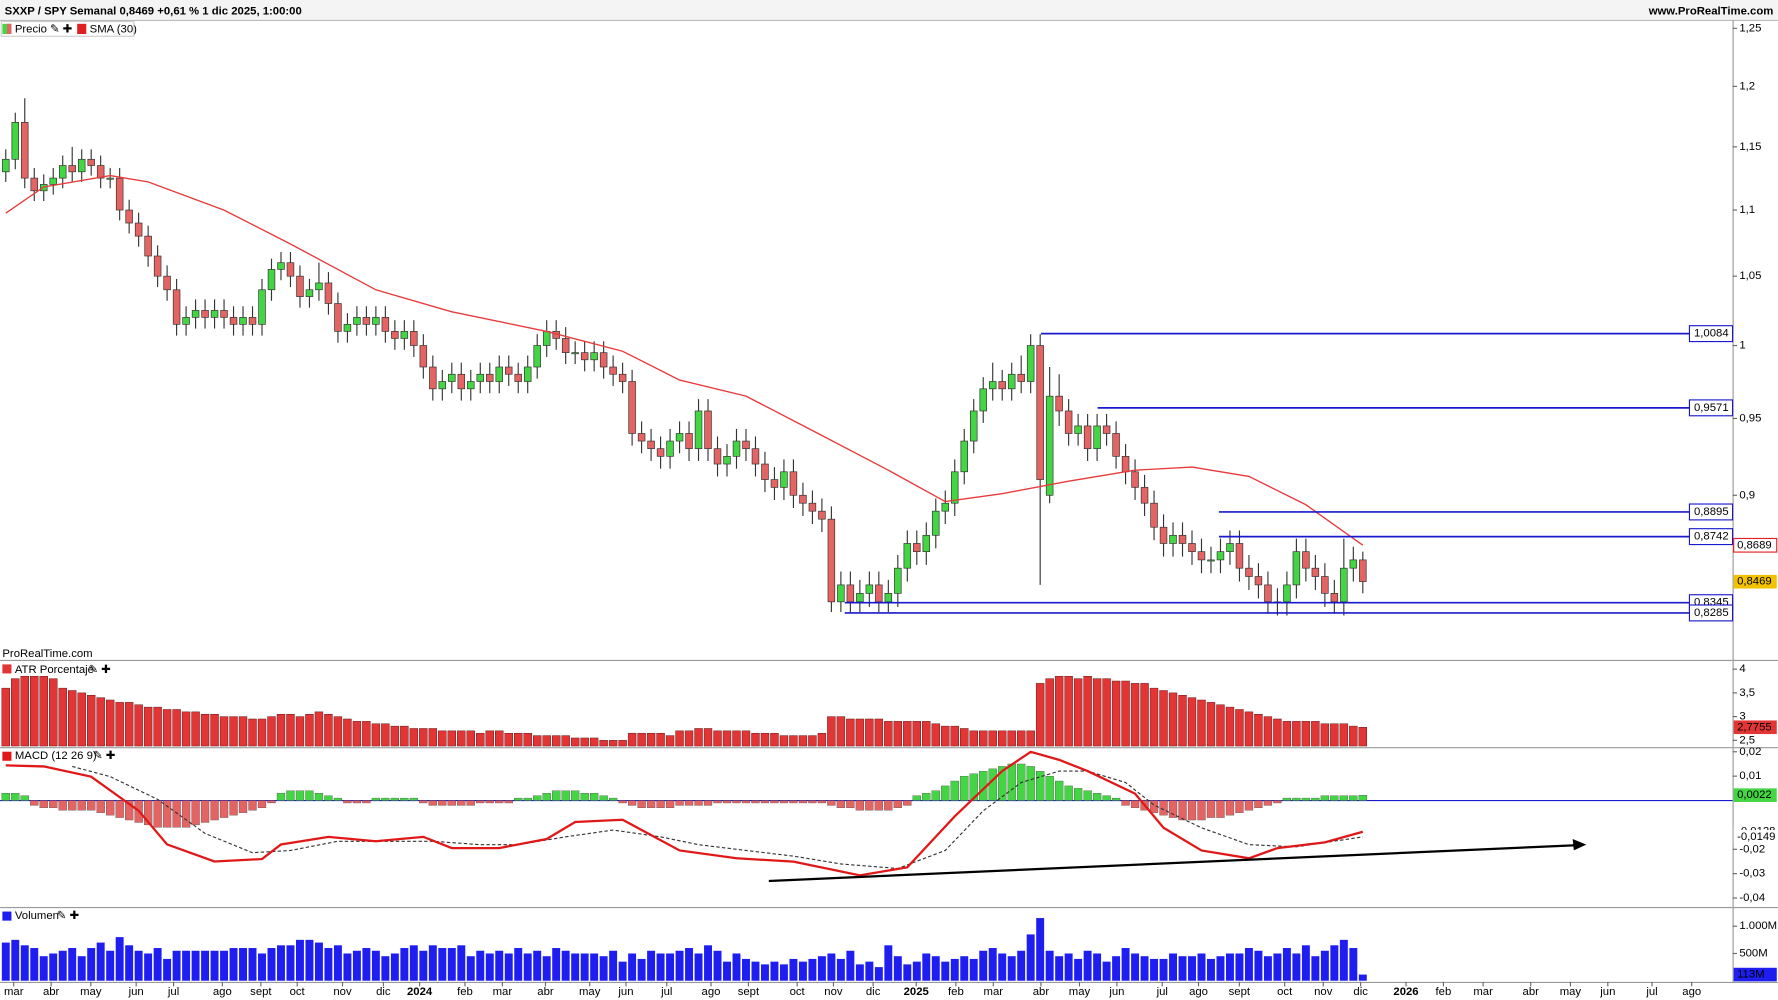  What do you see at coordinates (873, 992) in the screenshot?
I see `x-tick-label: dic` at bounding box center [873, 992].